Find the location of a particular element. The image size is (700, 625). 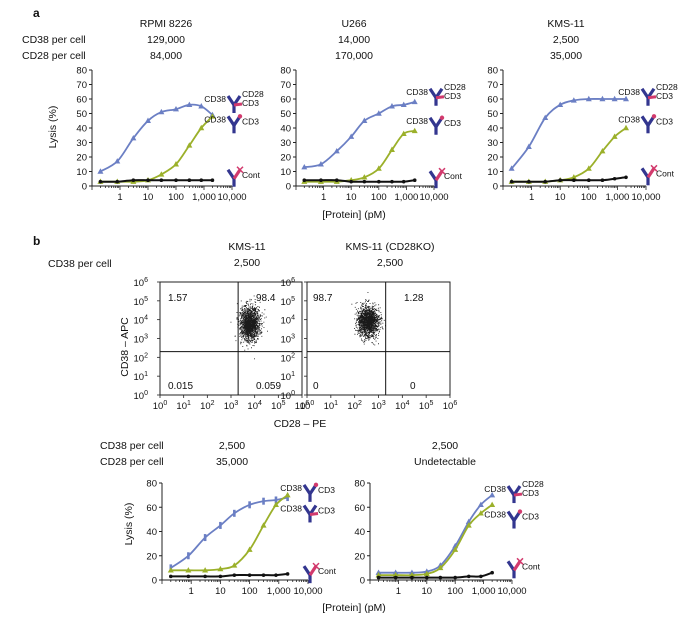

flow-2-cd38: 2,500 is located at coordinates (390, 263).